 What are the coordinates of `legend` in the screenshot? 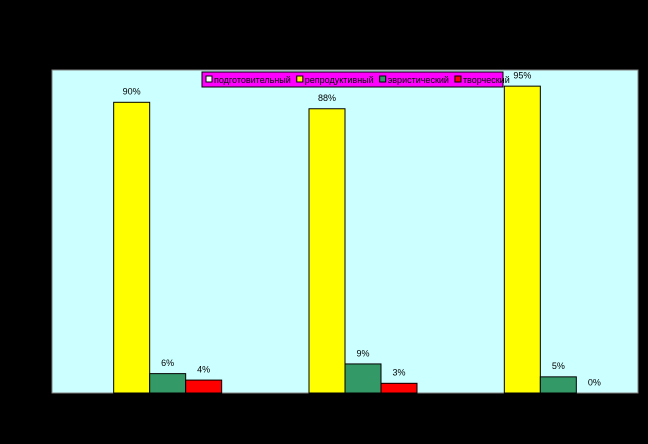 It's located at (352, 79).